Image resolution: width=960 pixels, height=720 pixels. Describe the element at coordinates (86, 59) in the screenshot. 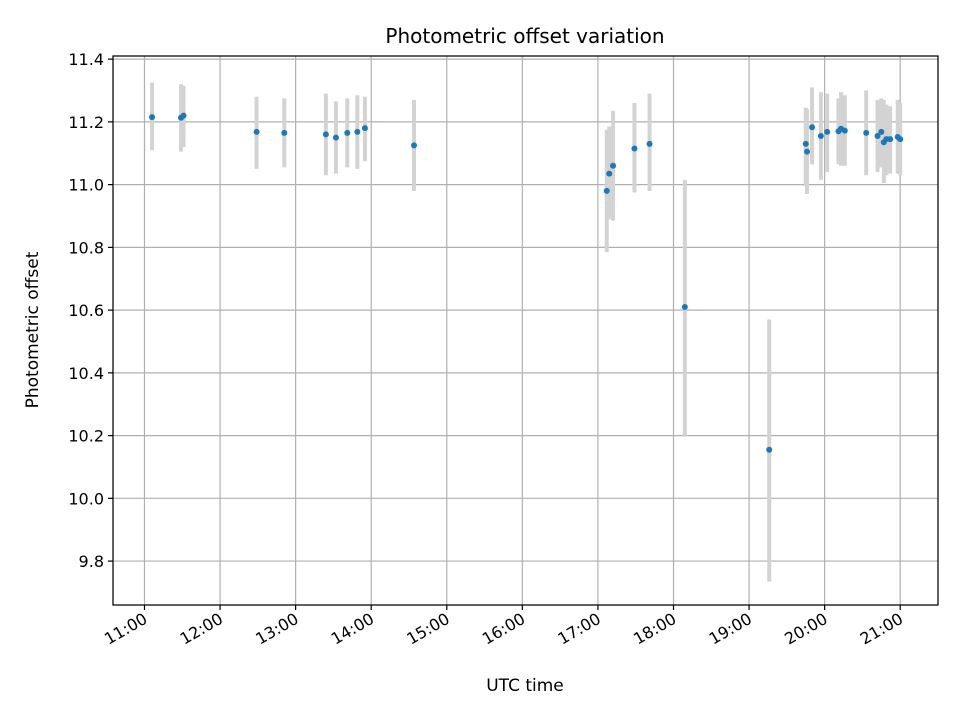

I see `y-tick-label: 11.4` at that location.